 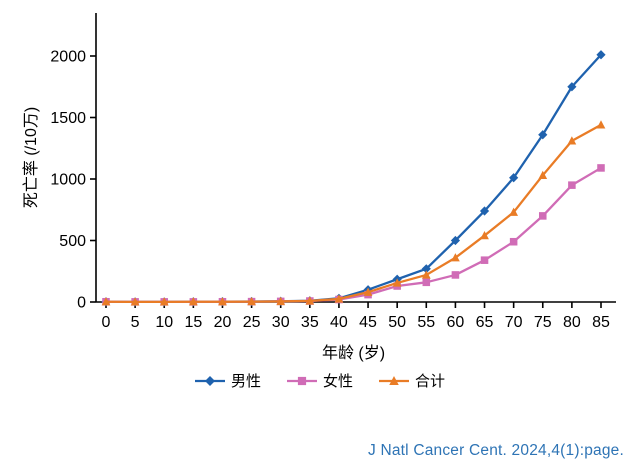 What do you see at coordinates (339, 322) in the screenshot?
I see `svg-text: 40` at bounding box center [339, 322].